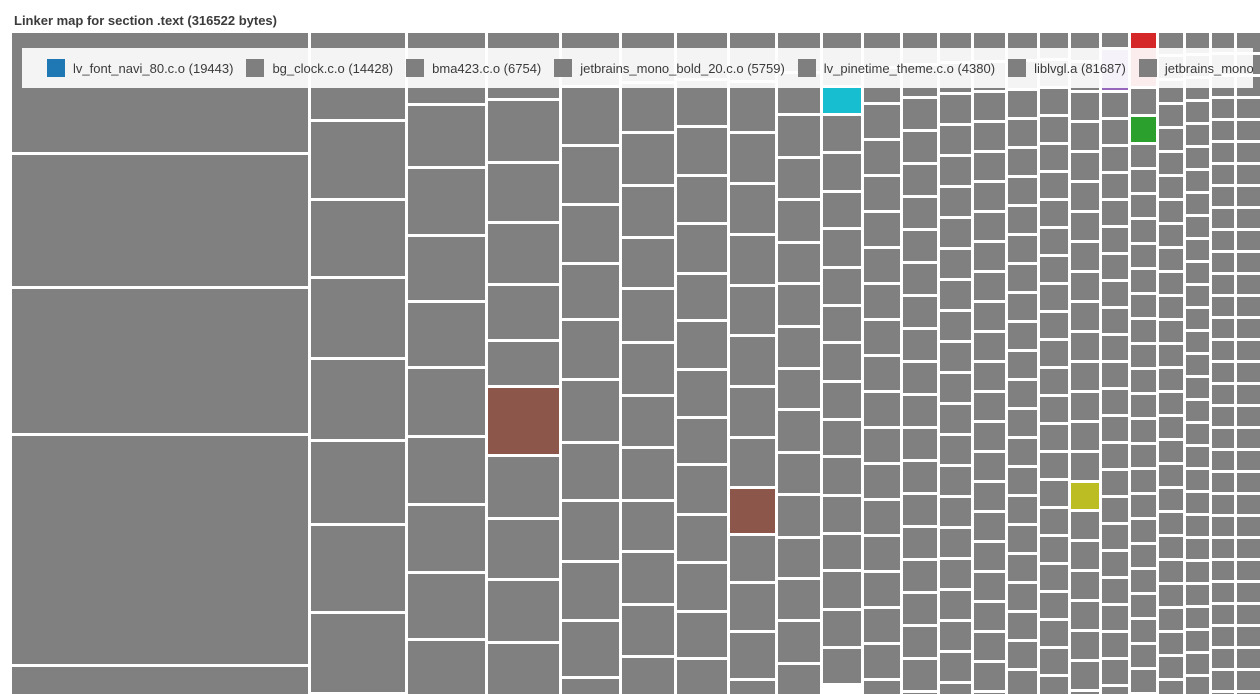 The height and width of the screenshot is (694, 1260). Describe the element at coordinates (842, 100) in the screenshot. I see `treemap-cell-cyan` at that location.